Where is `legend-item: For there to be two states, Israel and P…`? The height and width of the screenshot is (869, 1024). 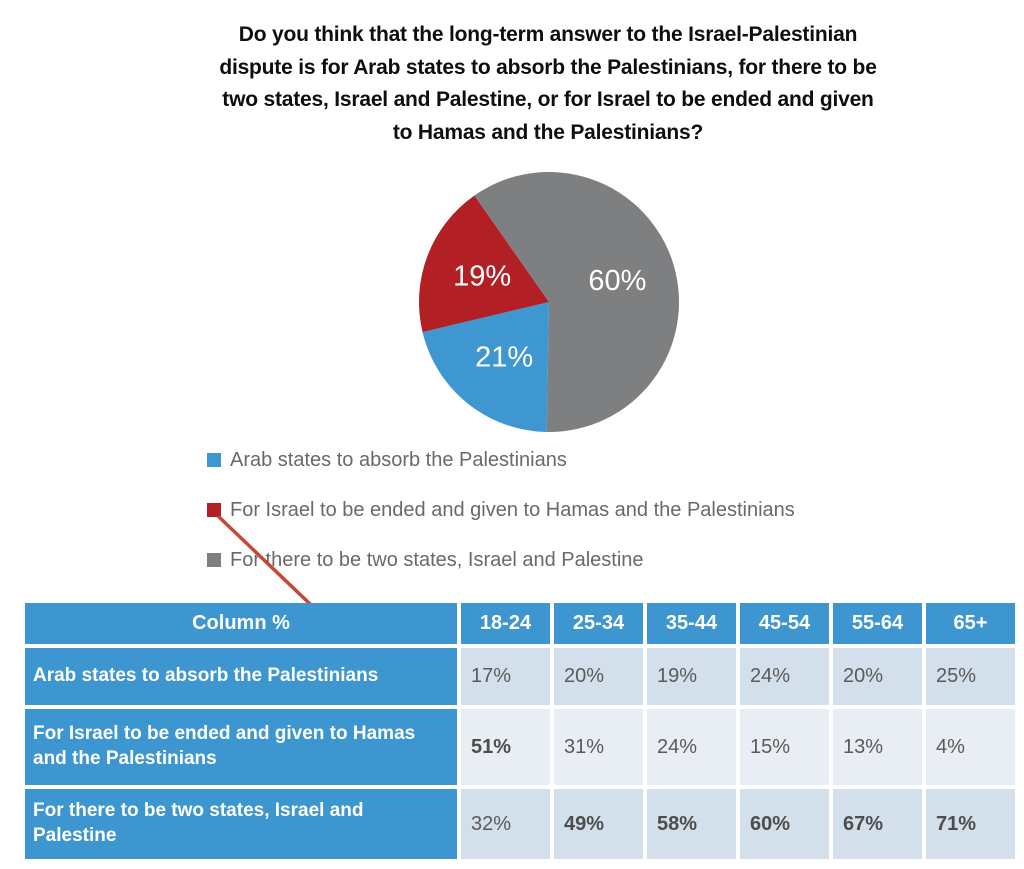
legend-item: For there to be two states, Israel and P… is located at coordinates (501, 560).